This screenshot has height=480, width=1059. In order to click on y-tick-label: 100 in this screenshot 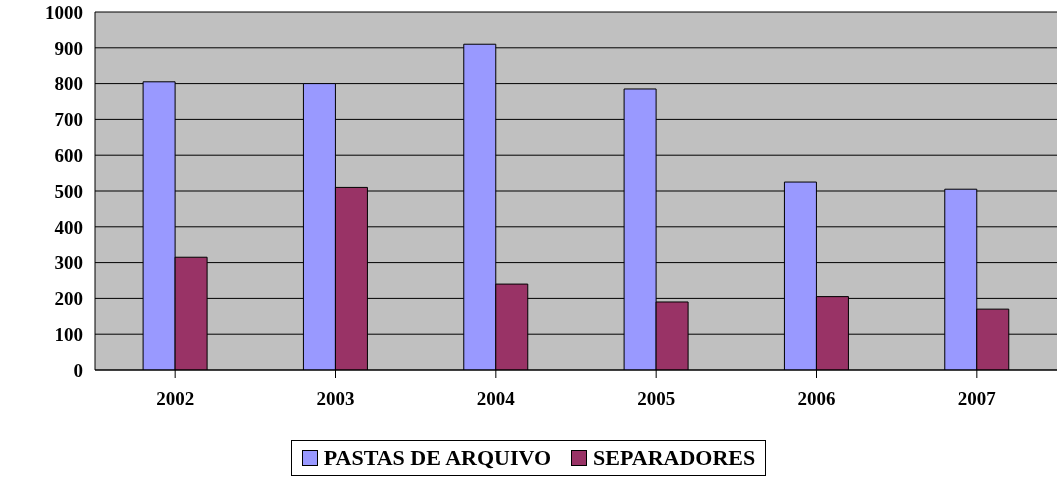, I will do `click(68, 334)`.